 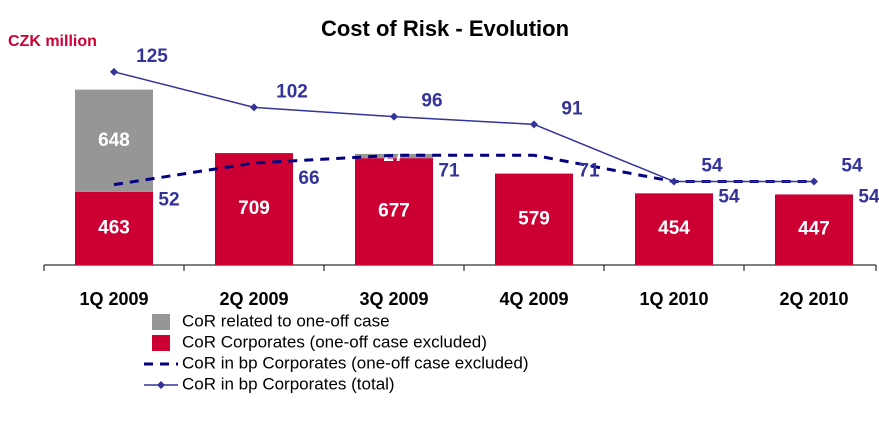 I want to click on line-value-label: 91, so click(x=572, y=108).